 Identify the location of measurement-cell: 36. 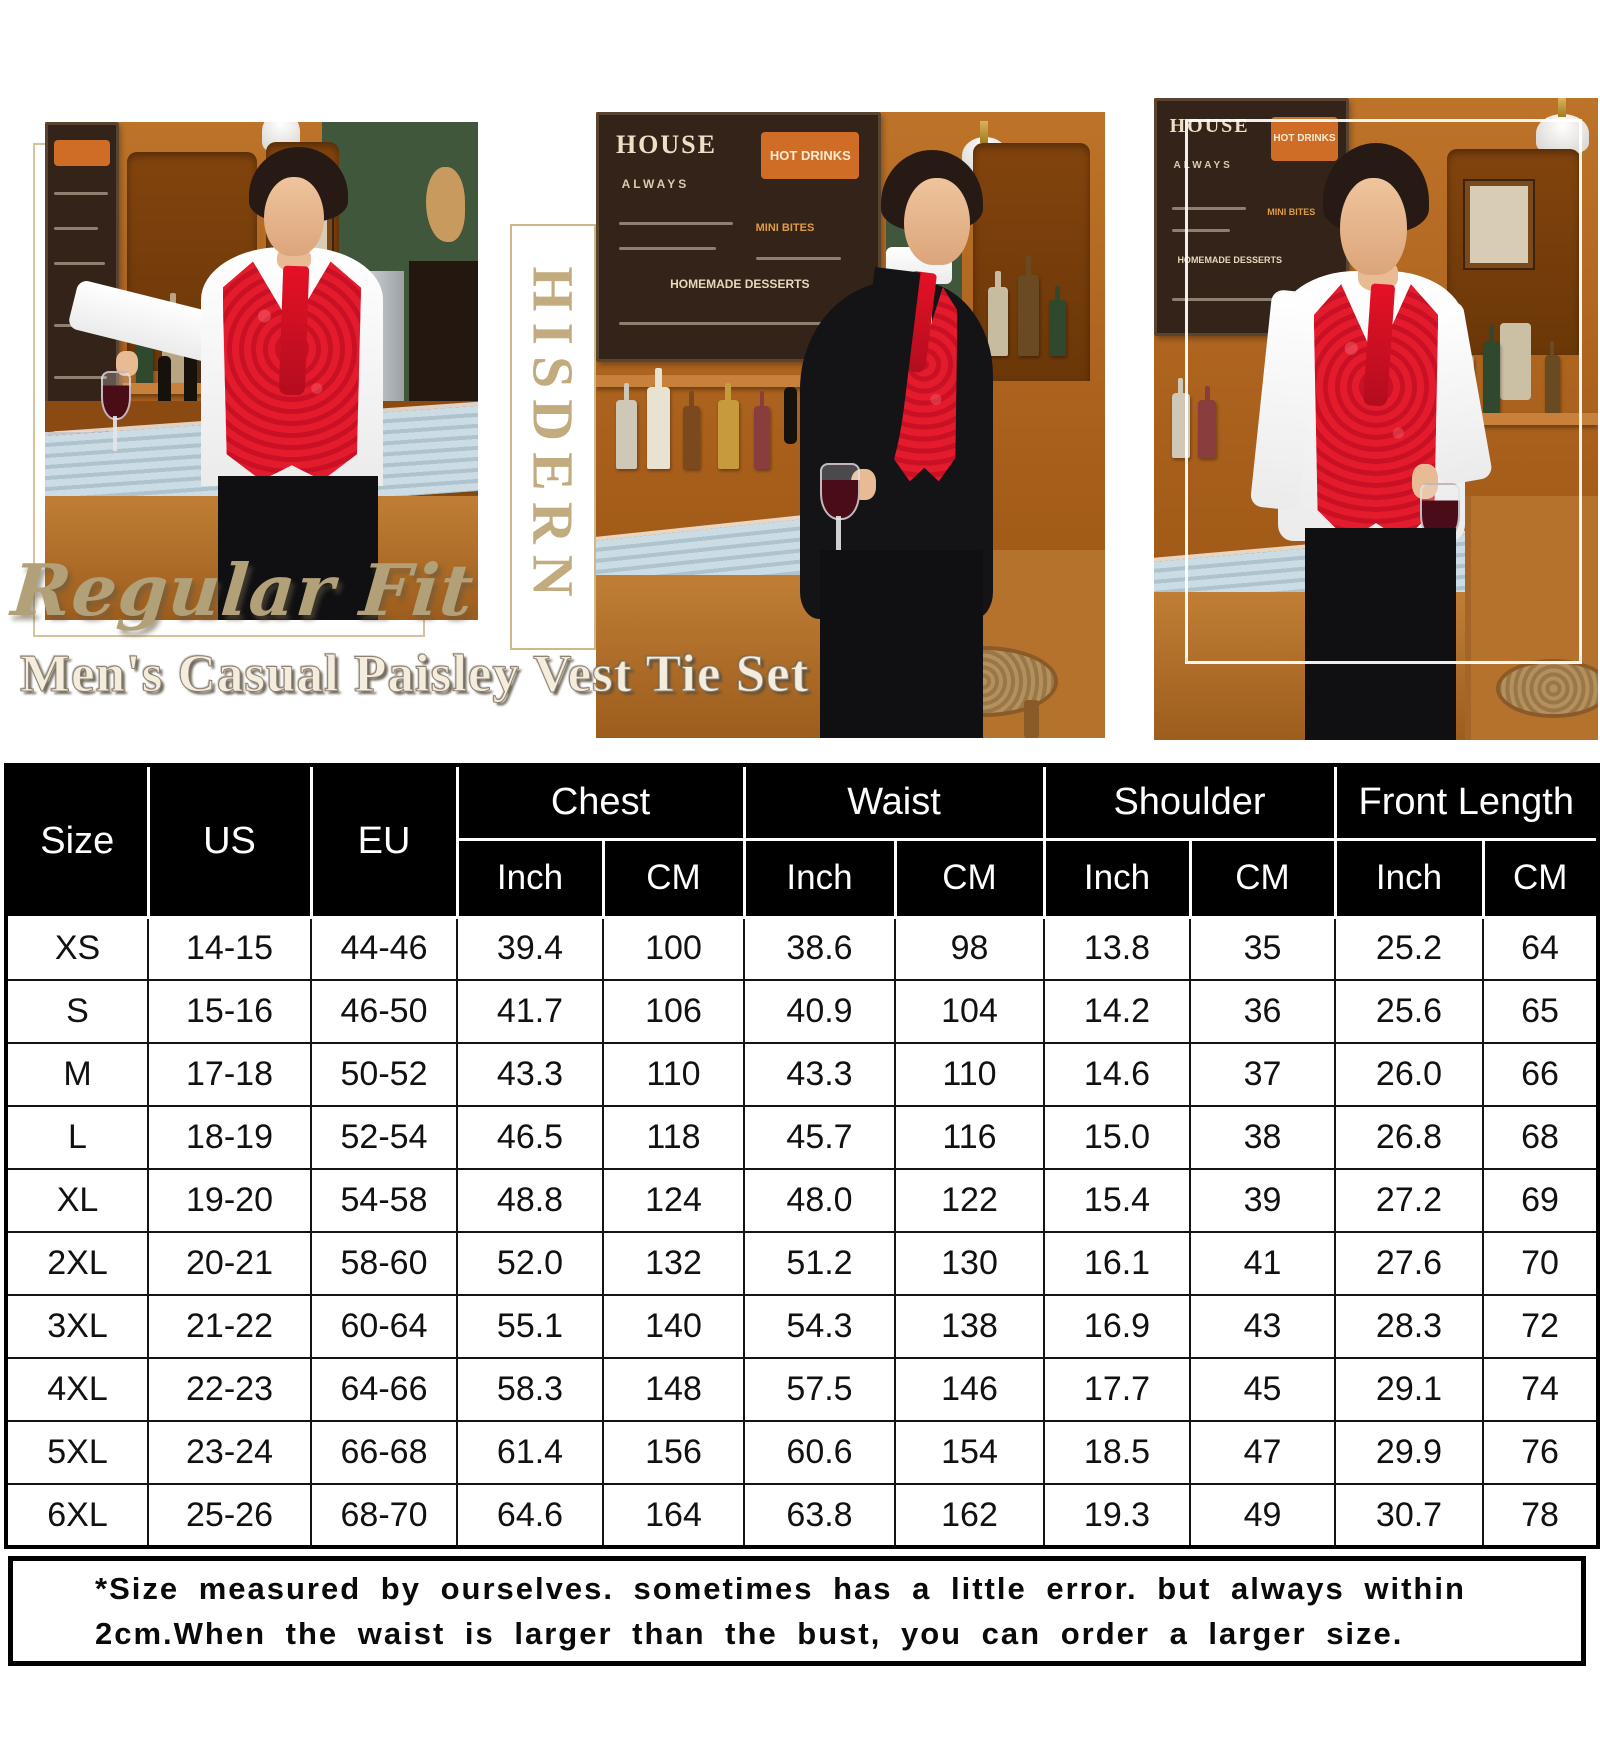
(1262, 1011).